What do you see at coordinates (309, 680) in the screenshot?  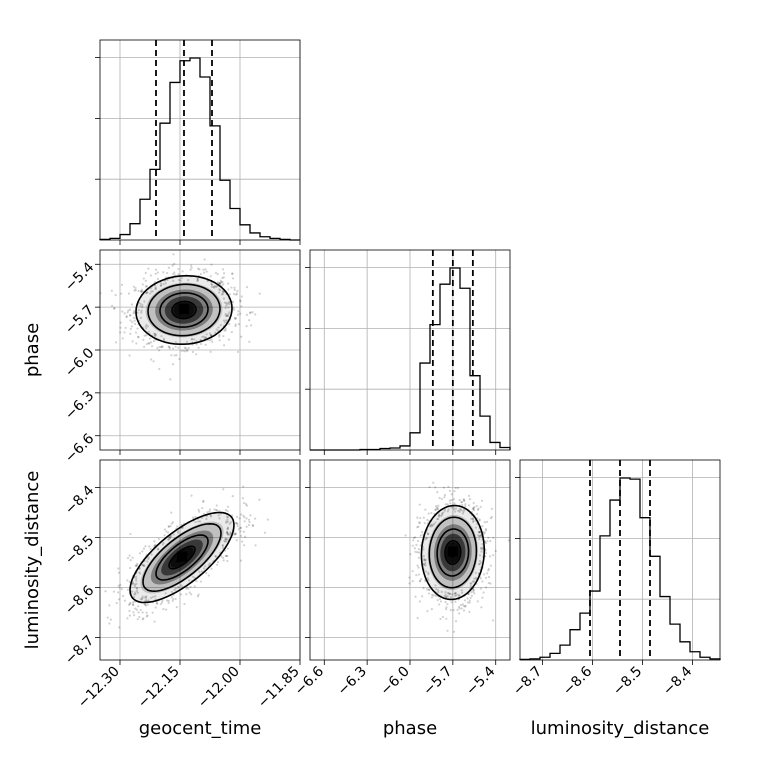 I see `x-tick-label: −6.6` at bounding box center [309, 680].